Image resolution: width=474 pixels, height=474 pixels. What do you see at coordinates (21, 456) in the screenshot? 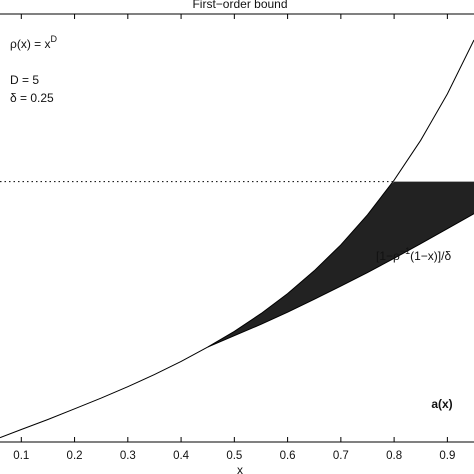
I see `x-tick-label: 0.1` at bounding box center [21, 456].